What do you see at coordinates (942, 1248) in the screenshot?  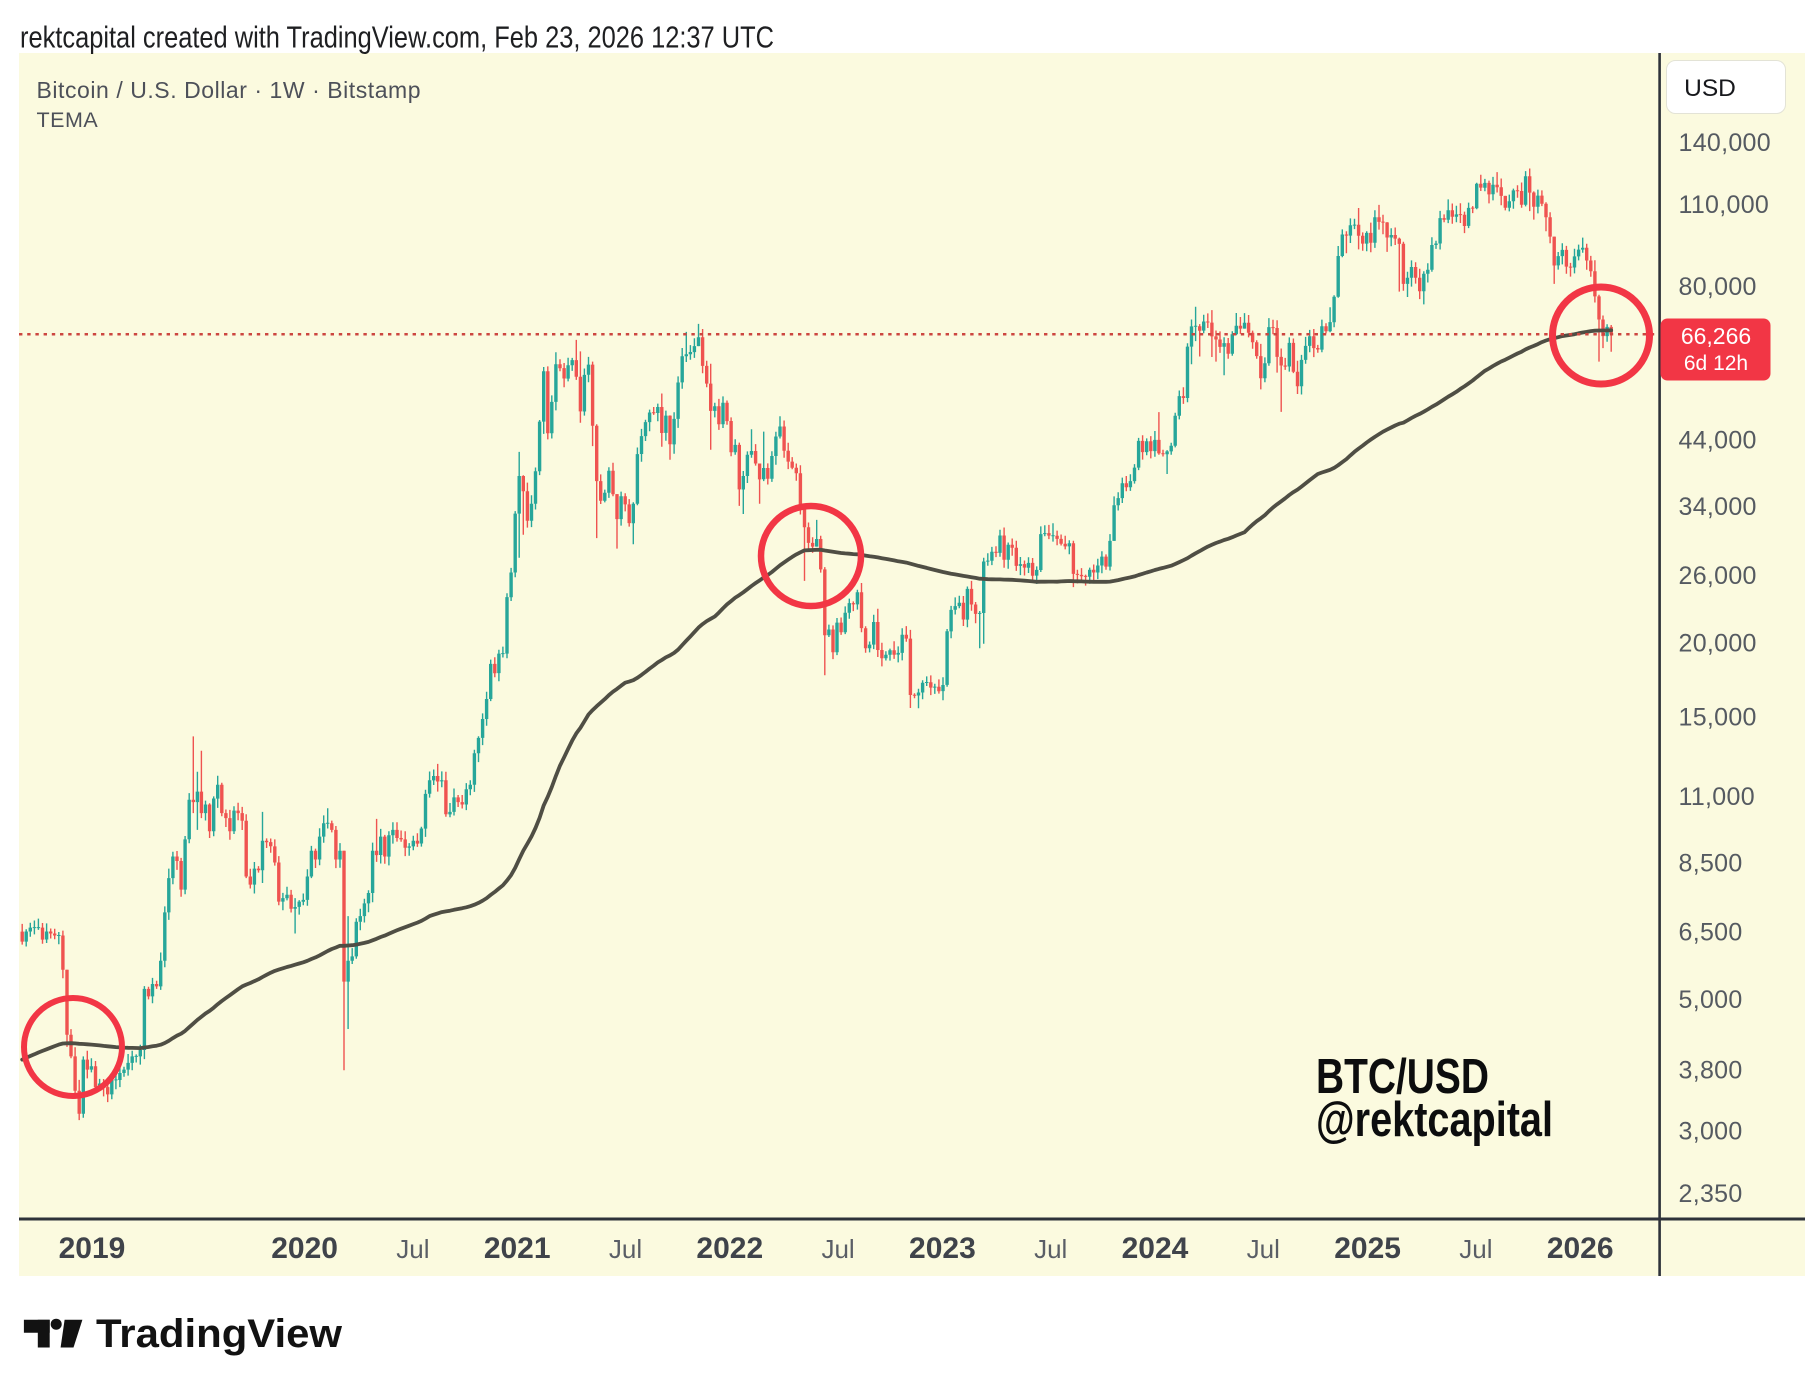 I see `svg-text: 2023` at bounding box center [942, 1248].